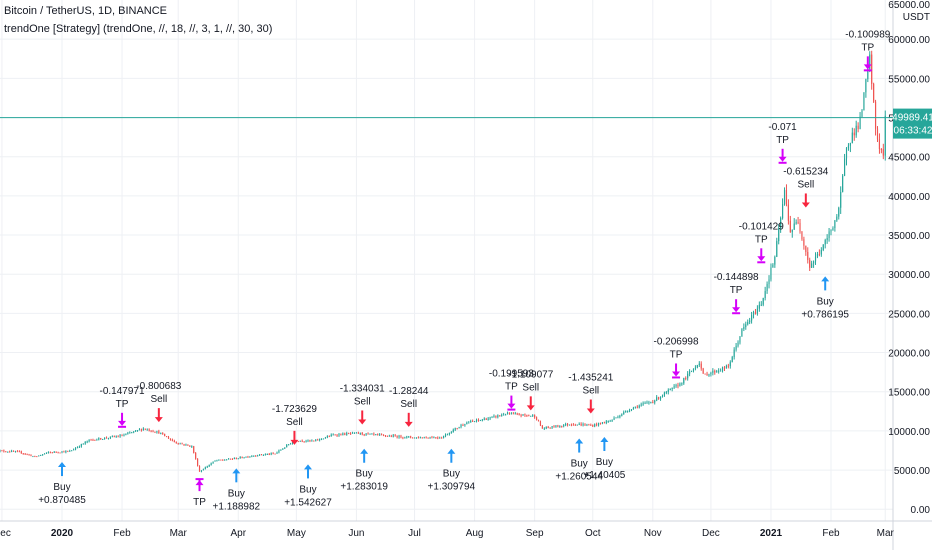 This screenshot has width=932, height=550. I want to click on buy-profit-label: +0.870485, so click(62, 500).